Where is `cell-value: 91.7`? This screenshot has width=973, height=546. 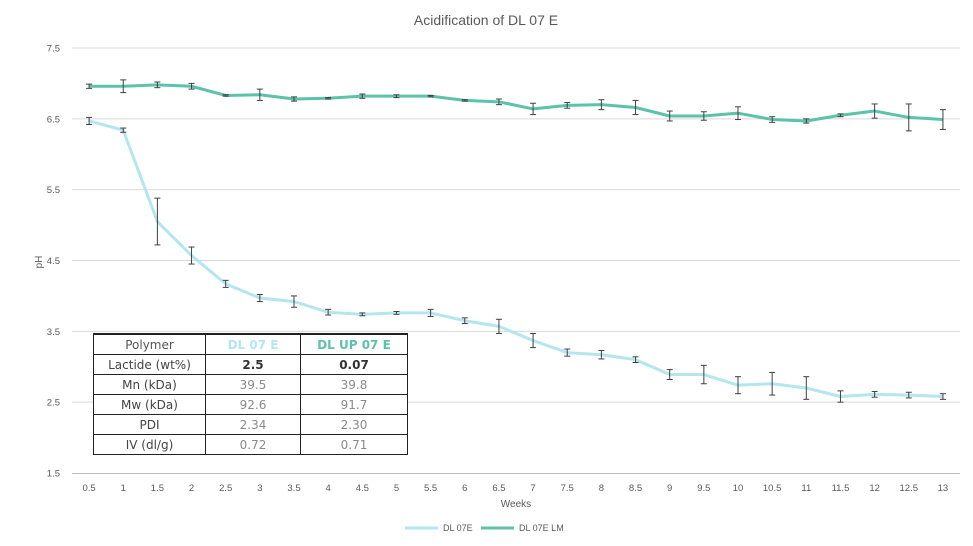
cell-value: 91.7 is located at coordinates (354, 404).